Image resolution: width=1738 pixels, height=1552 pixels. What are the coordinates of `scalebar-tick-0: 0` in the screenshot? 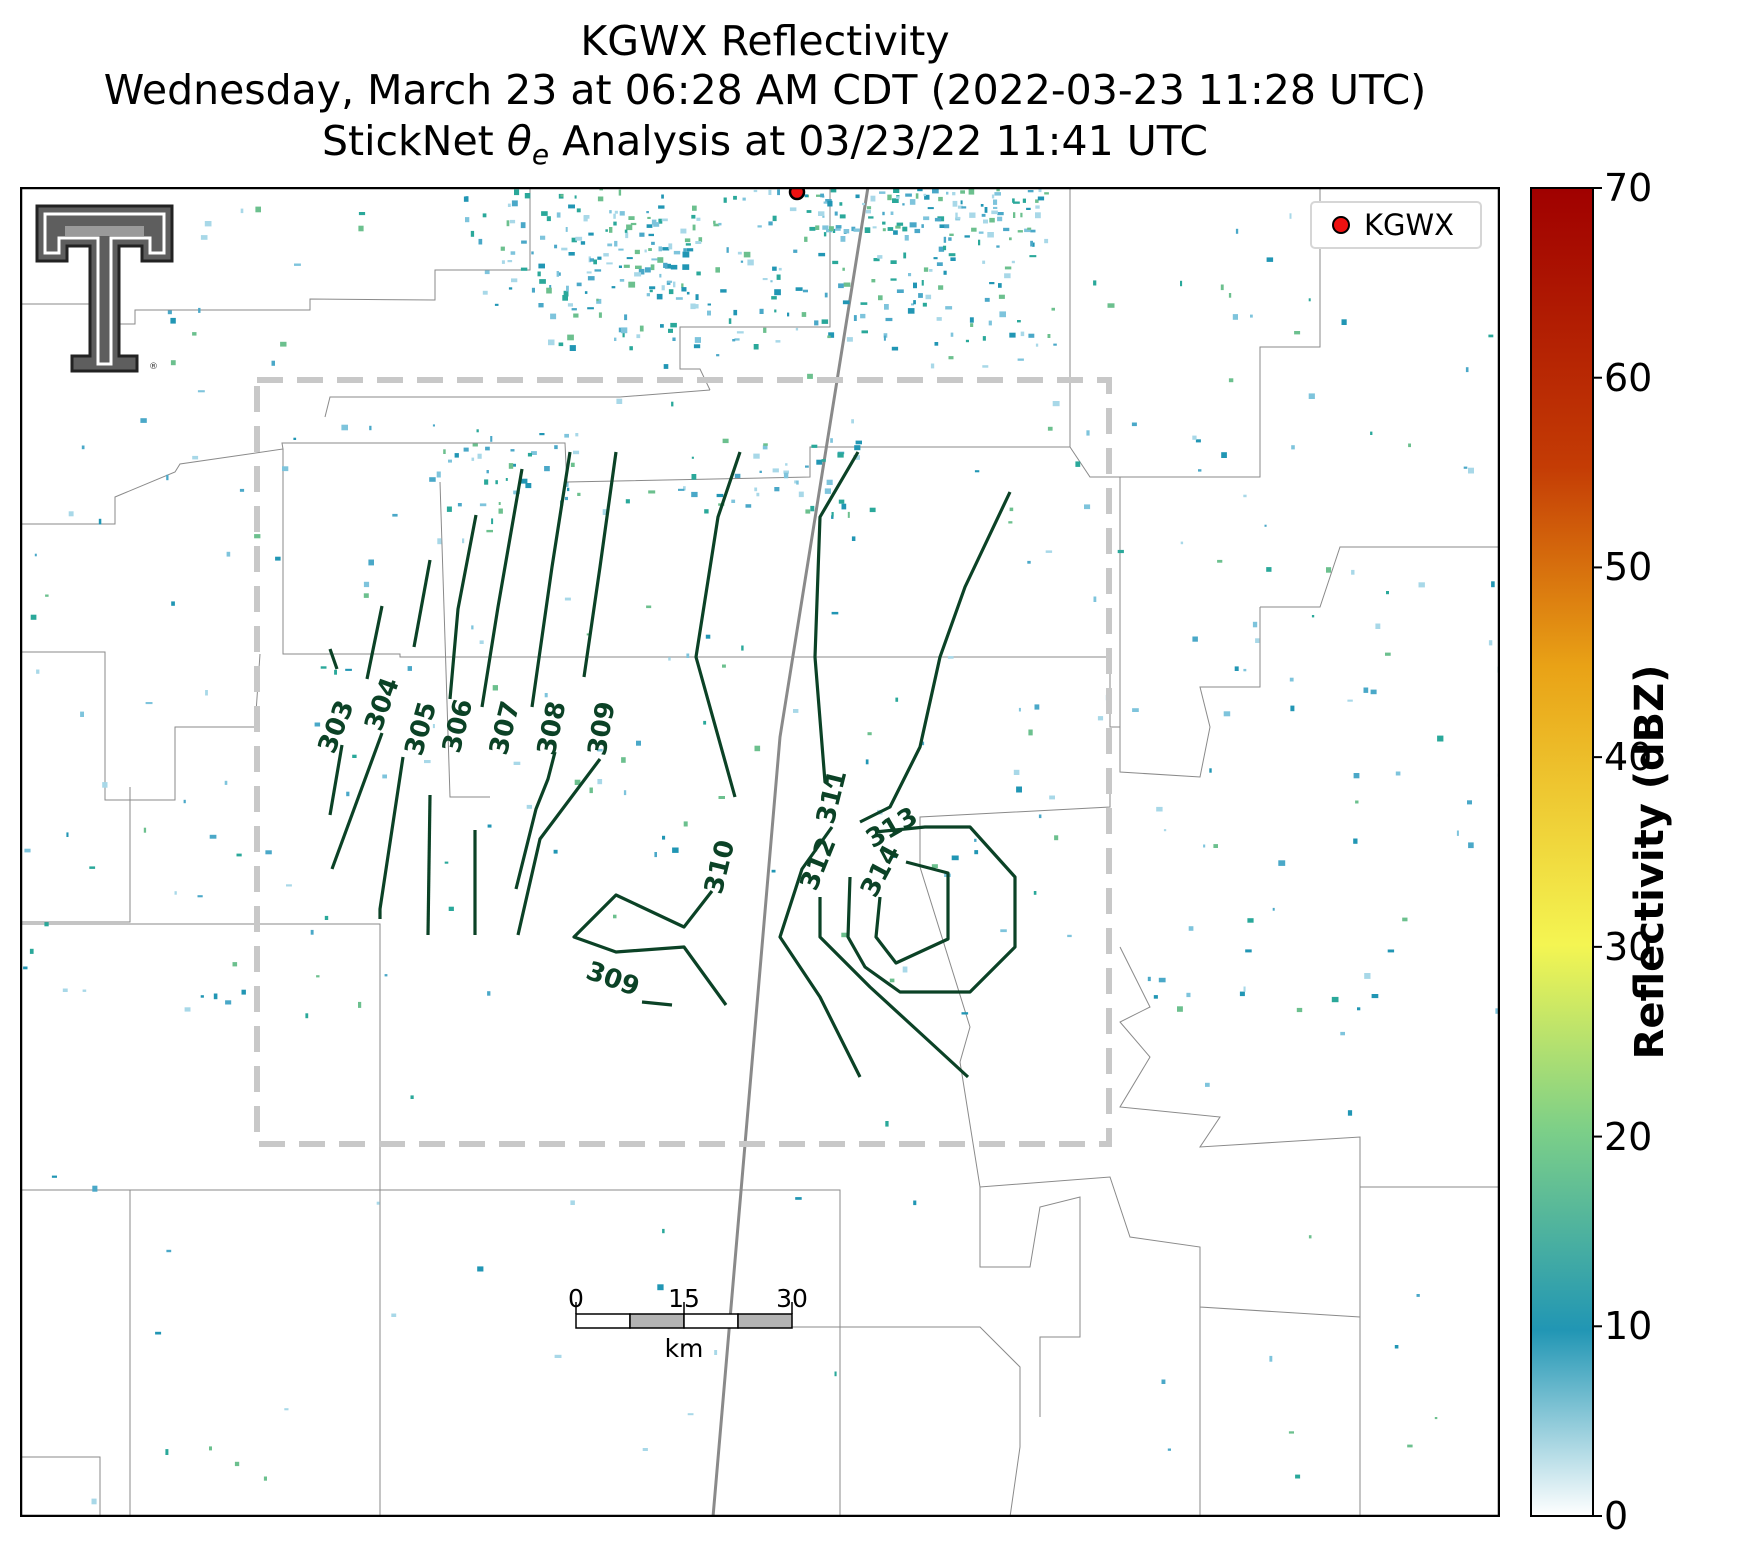 It's located at (576, 1298).